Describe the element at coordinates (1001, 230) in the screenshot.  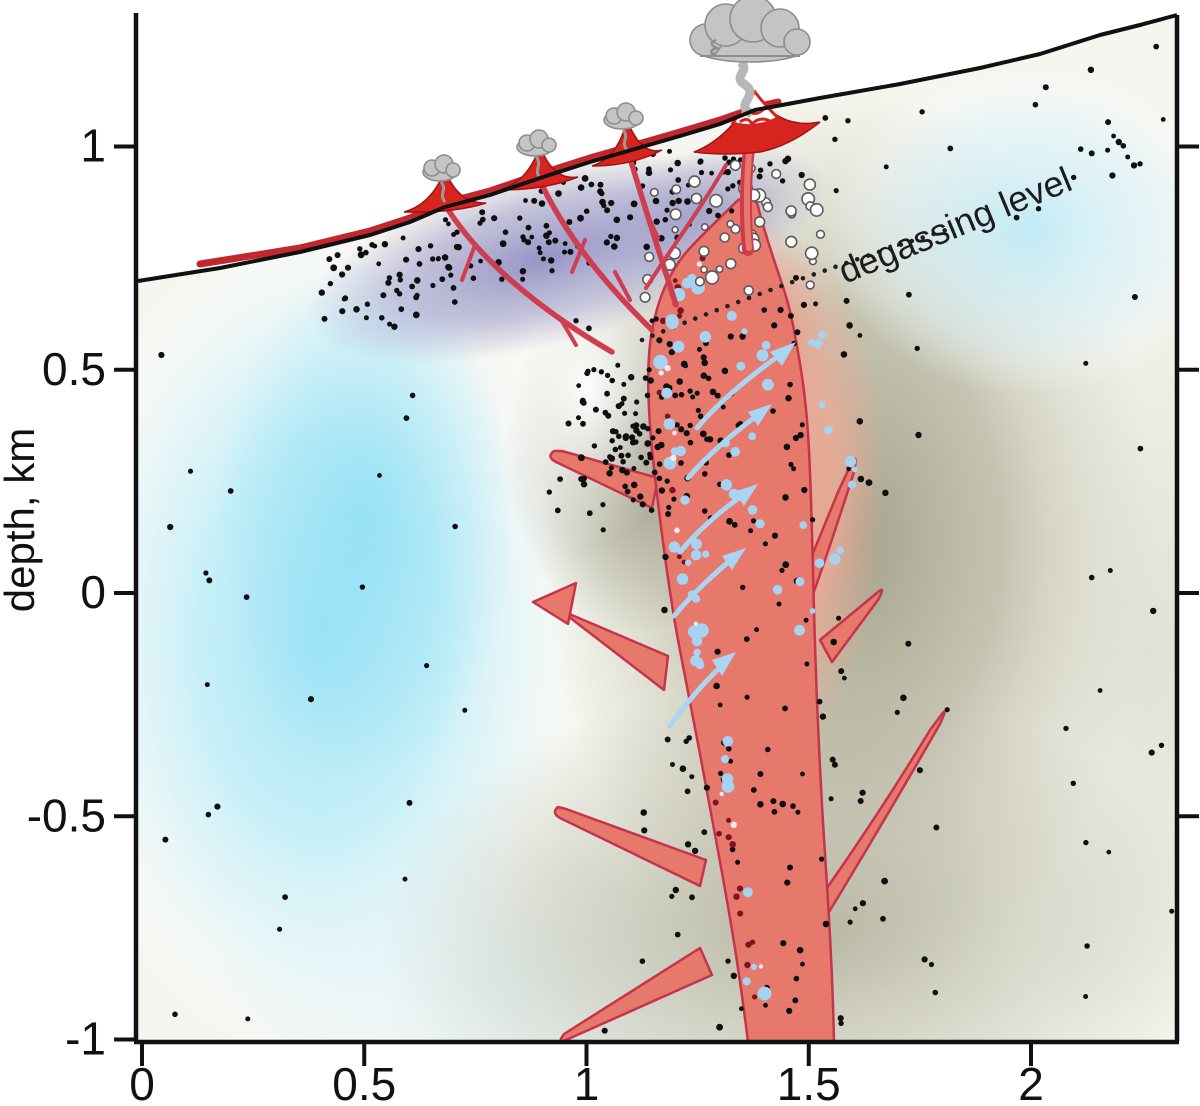
I see `top-right-cyan-anomaly` at that location.